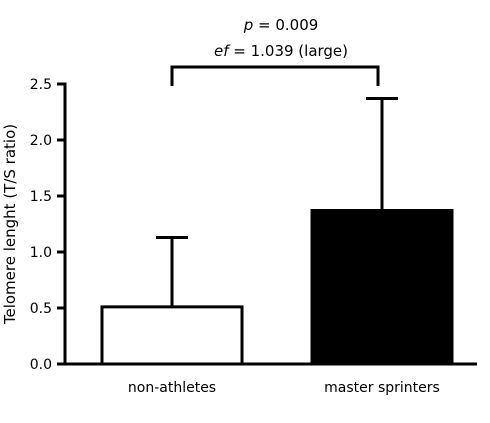  Describe the element at coordinates (41, 197) in the screenshot. I see `y-tick-label: 1.5` at that location.